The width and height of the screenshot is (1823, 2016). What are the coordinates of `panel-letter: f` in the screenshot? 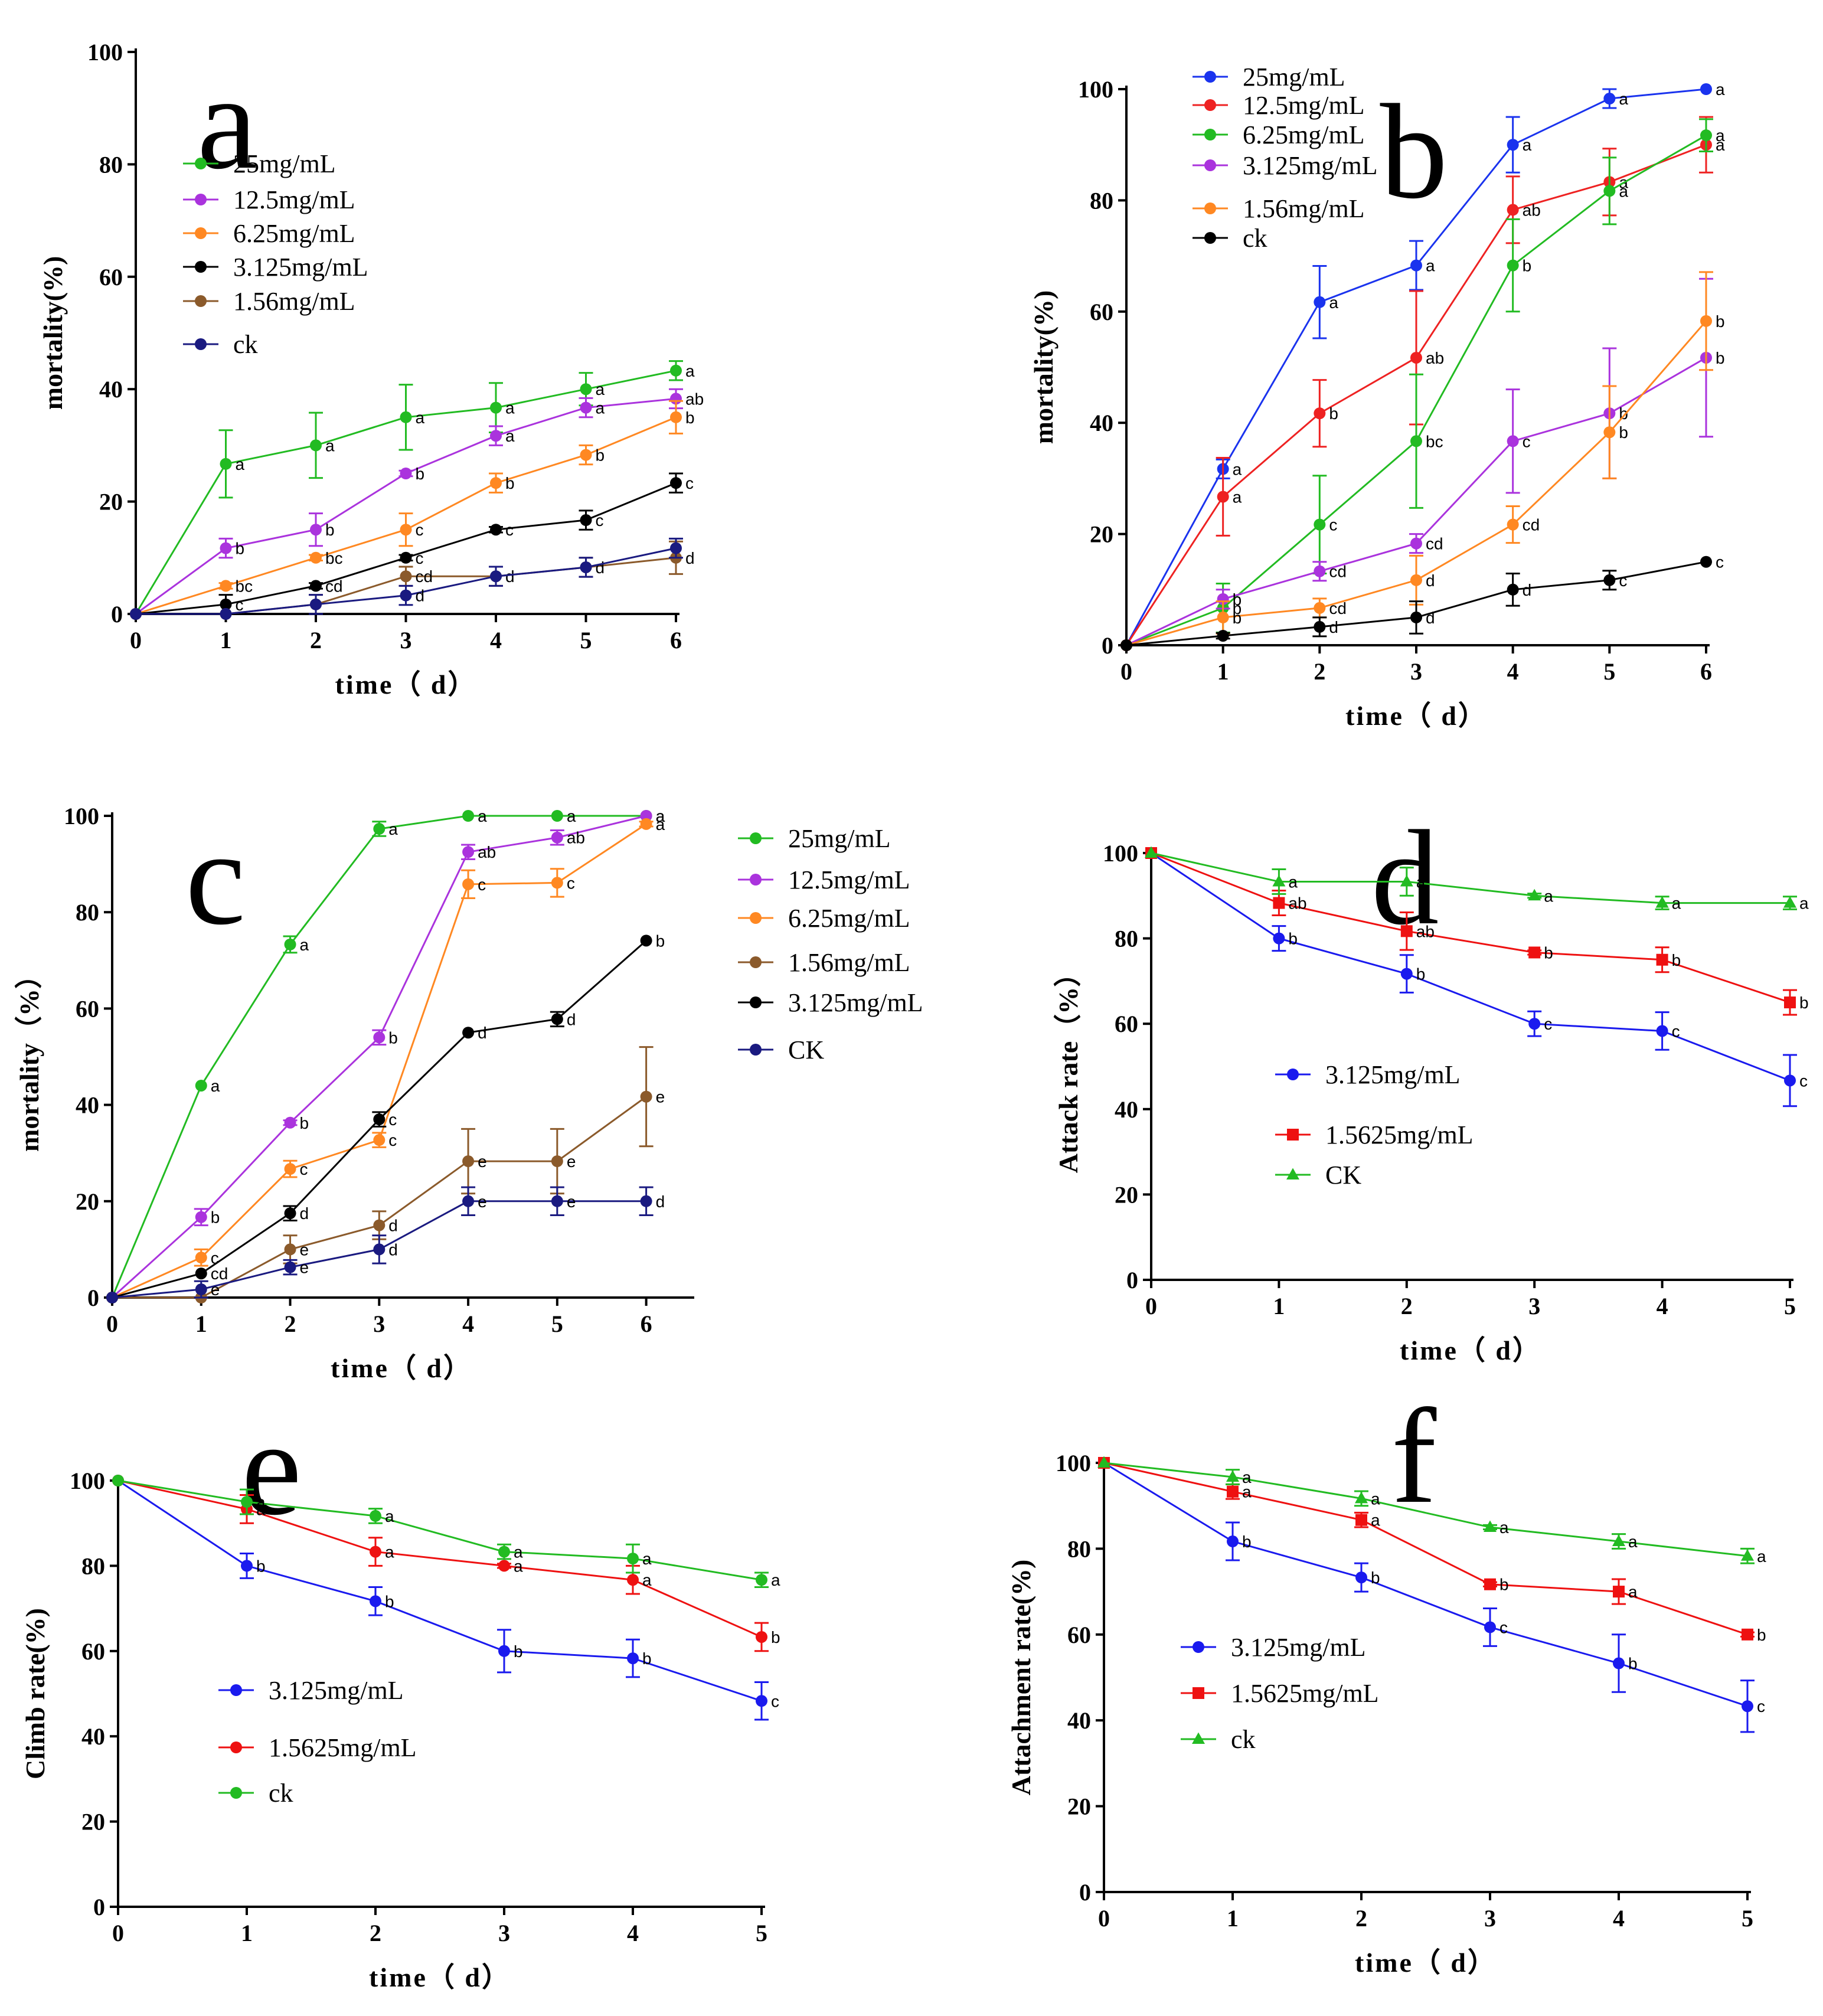 It's located at (1414, 1456).